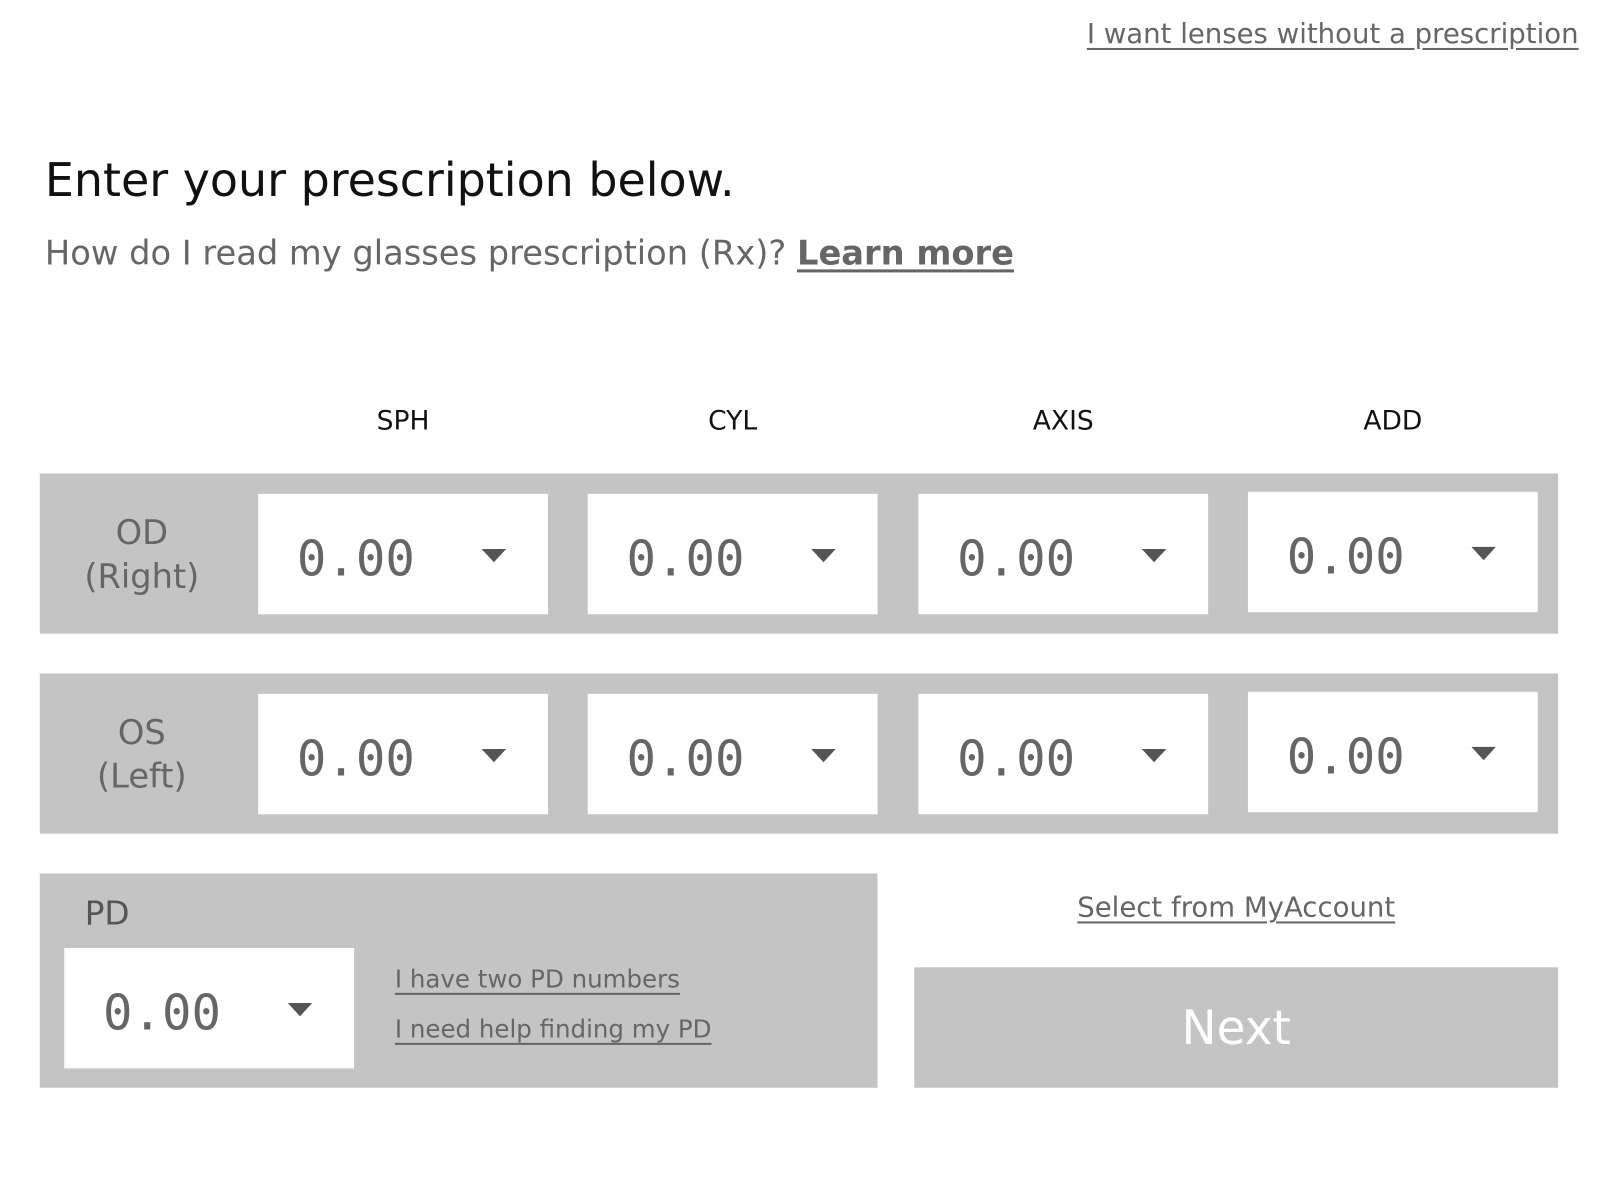  I want to click on od-add-select: 0.00, so click(1392, 552).